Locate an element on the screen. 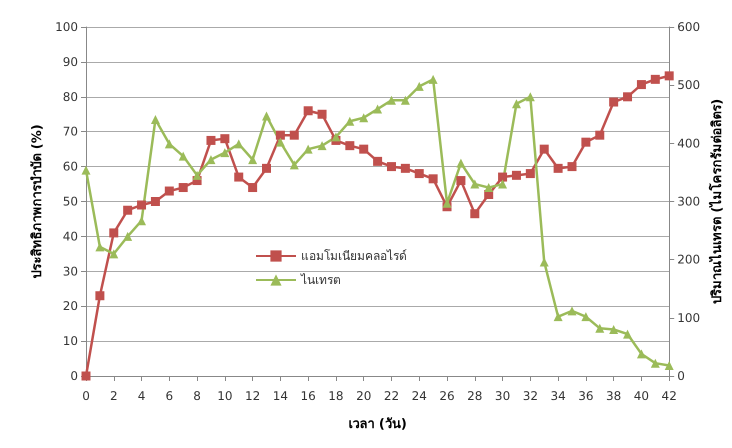 This screenshot has height=448, width=732. y-tick-label: 30 is located at coordinates (70, 271).